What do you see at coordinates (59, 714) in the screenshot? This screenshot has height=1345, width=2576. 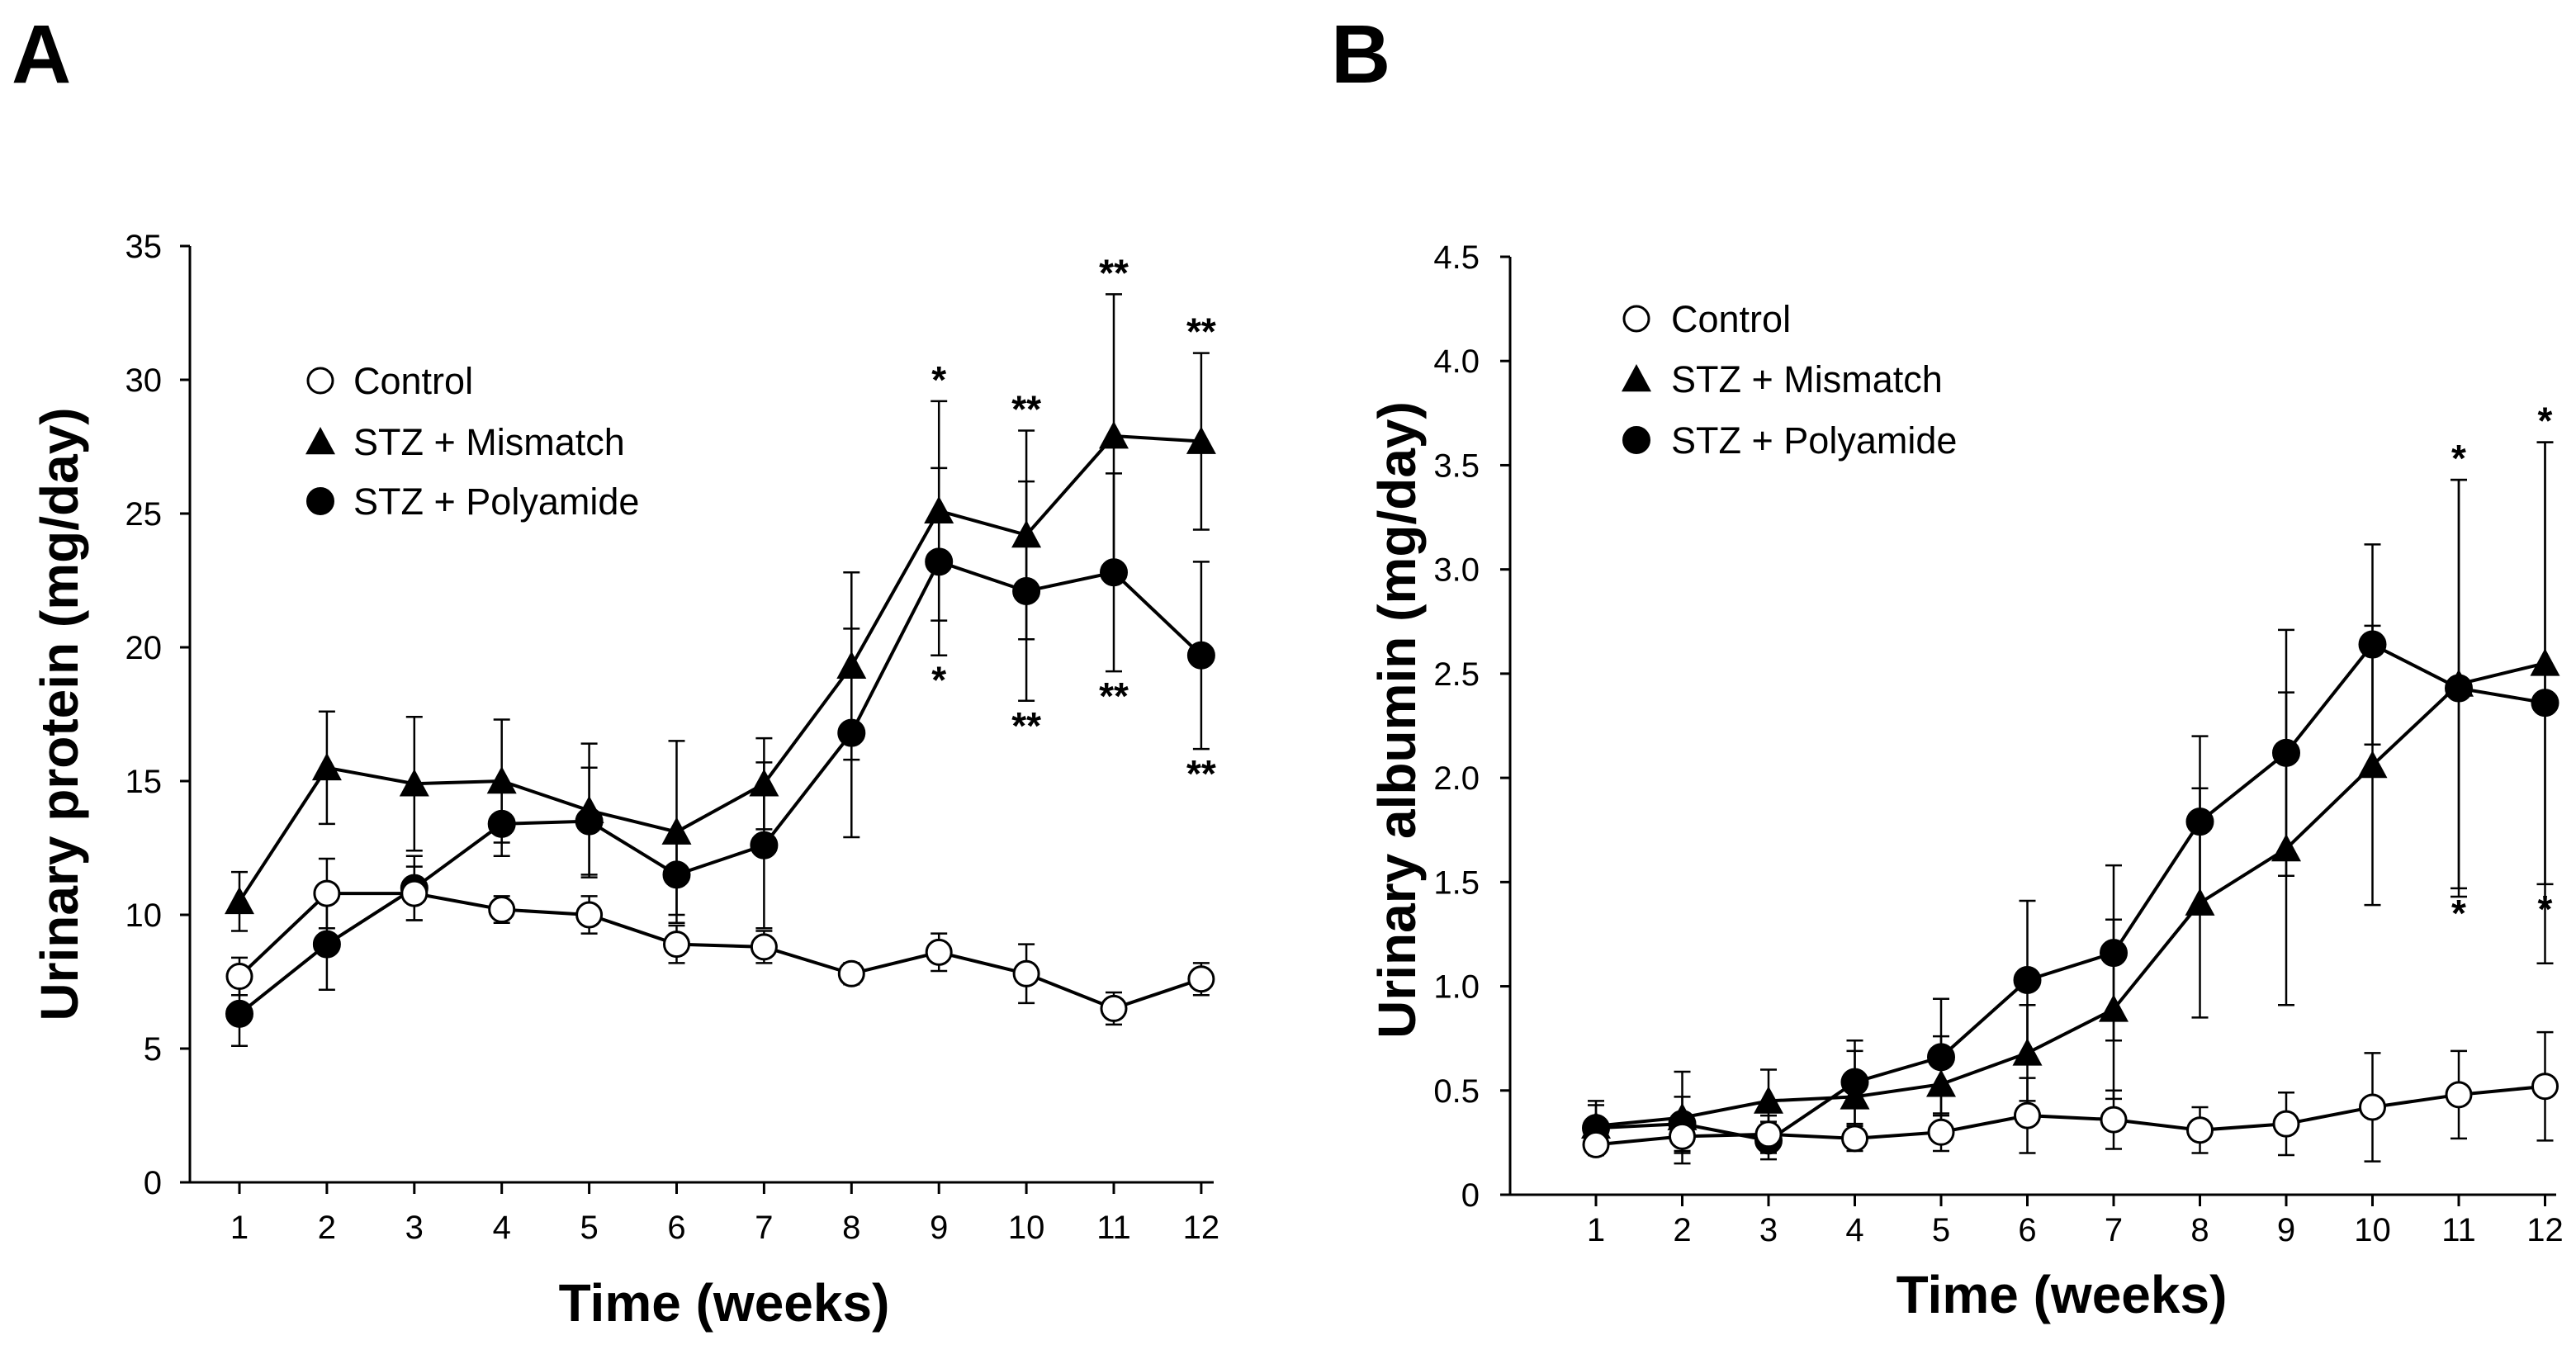 I see `y-axis-title: Urinary protein (mg/day)` at bounding box center [59, 714].